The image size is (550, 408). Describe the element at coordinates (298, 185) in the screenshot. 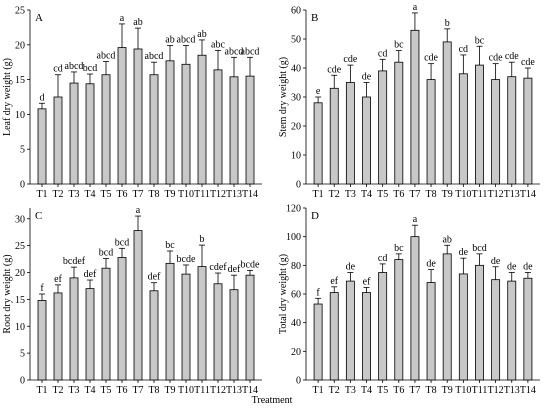

I see `panel-b-y-tick-label: 0` at that location.